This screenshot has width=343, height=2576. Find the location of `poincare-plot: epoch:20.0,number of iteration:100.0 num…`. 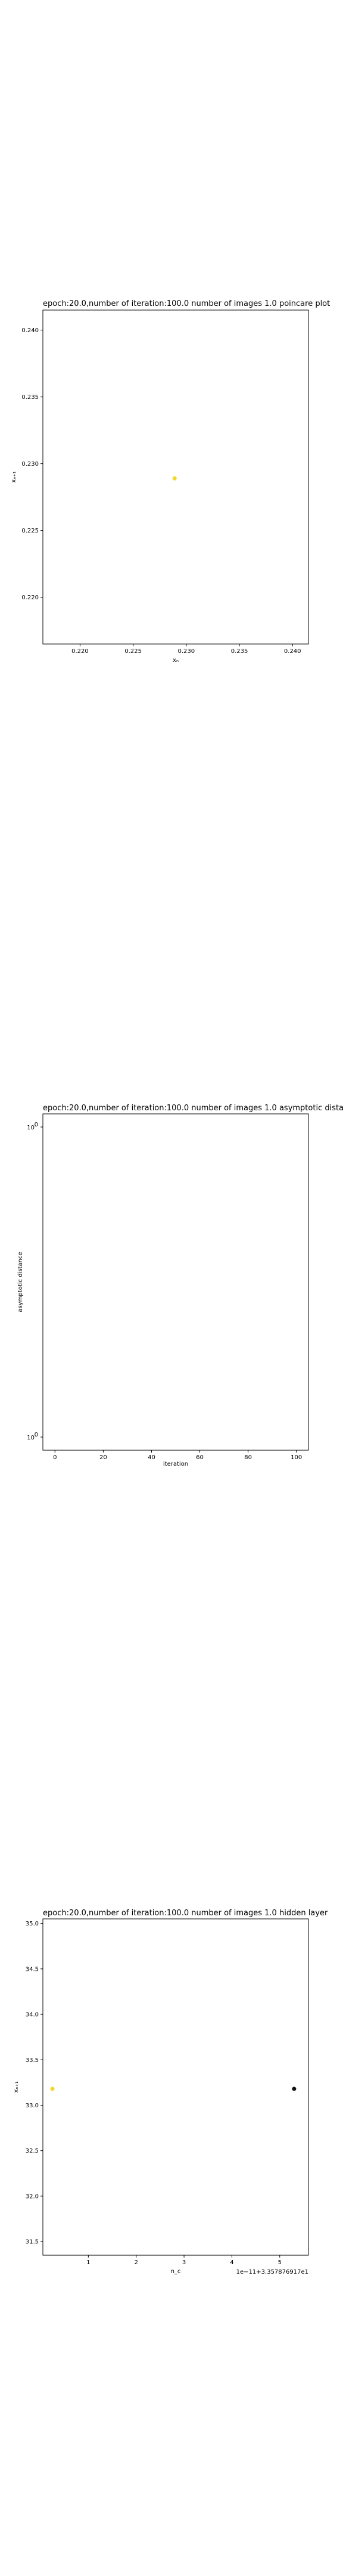

poincare-plot: epoch:20.0,number of iteration:100.0 num… is located at coordinates (171, 481).